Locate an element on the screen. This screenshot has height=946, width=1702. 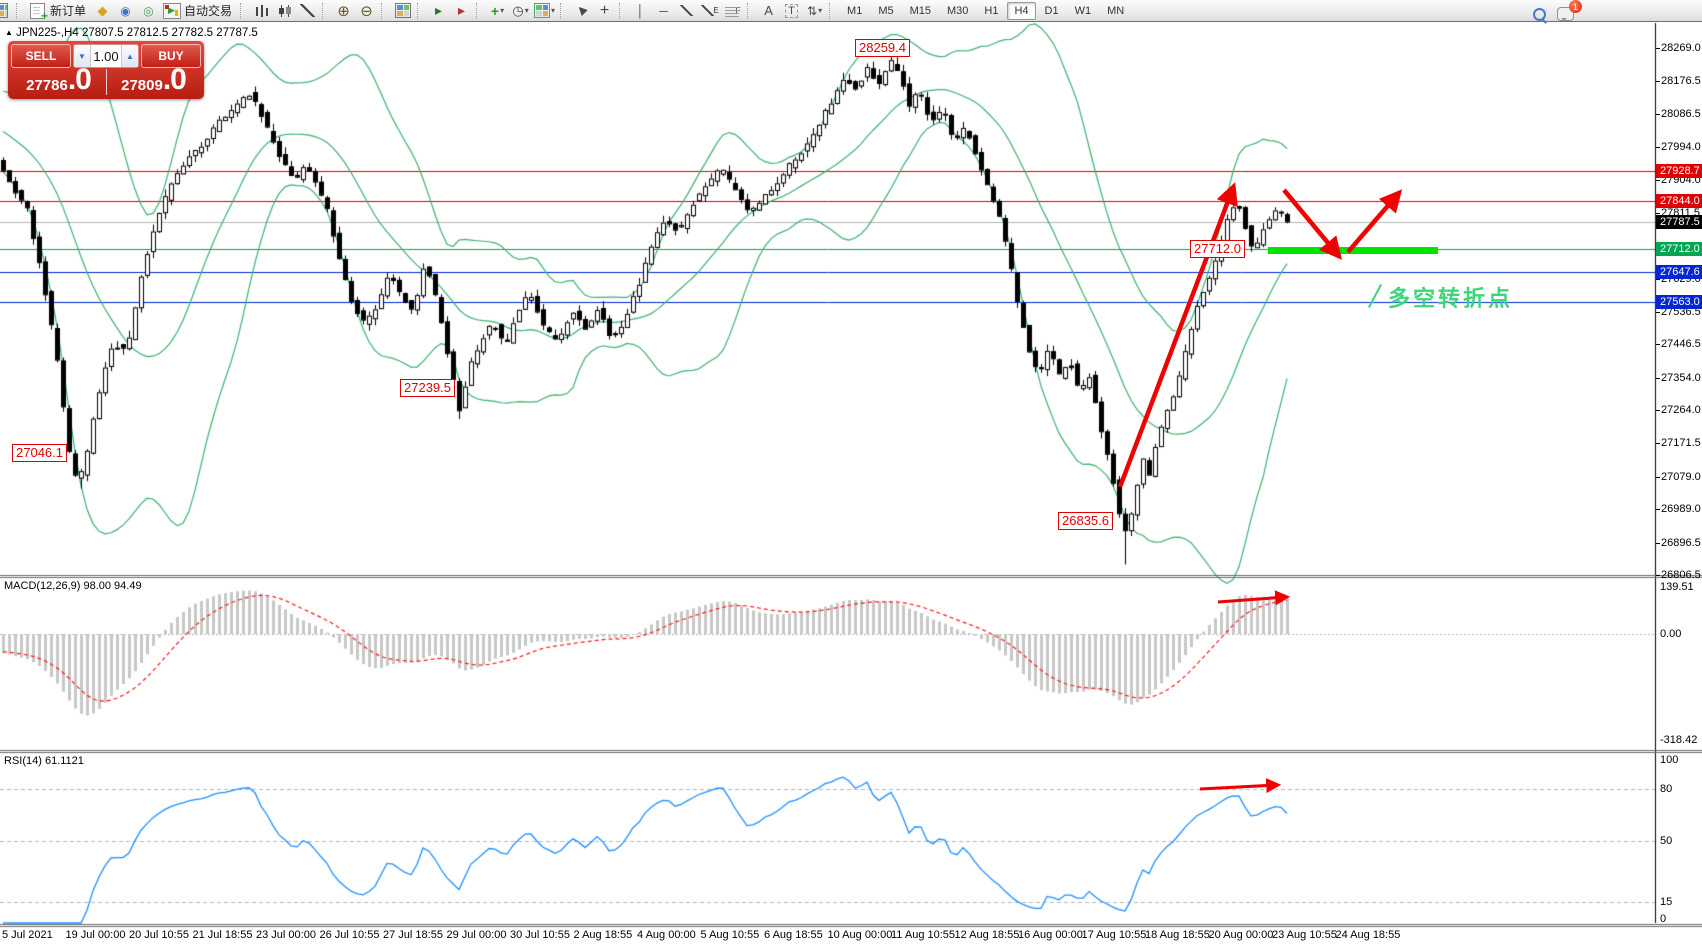
signals-icon: ◎ is located at coordinates (148, 10).